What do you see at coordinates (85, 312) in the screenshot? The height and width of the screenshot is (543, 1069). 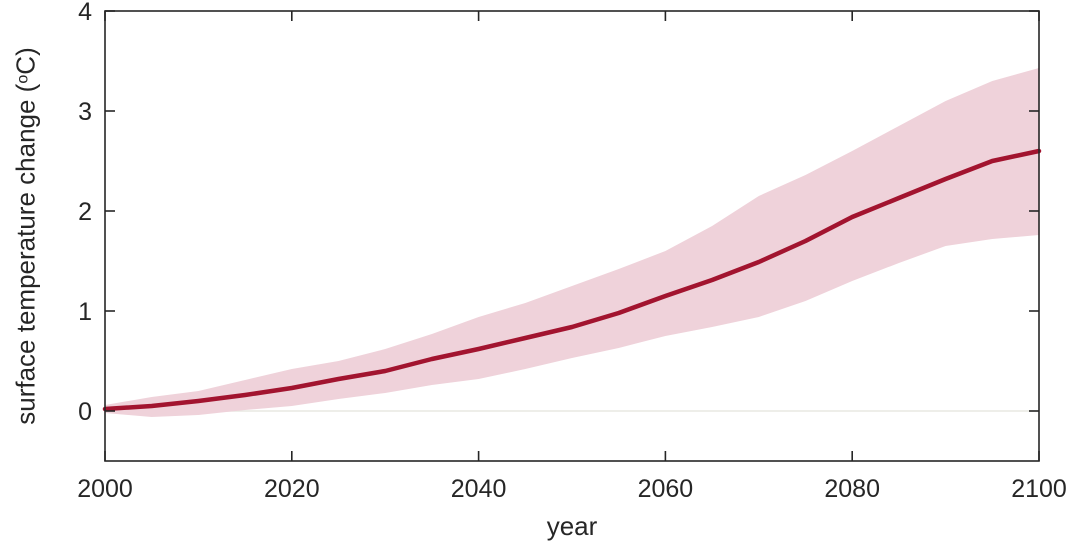 I see `y-tick-label: 1` at bounding box center [85, 312].